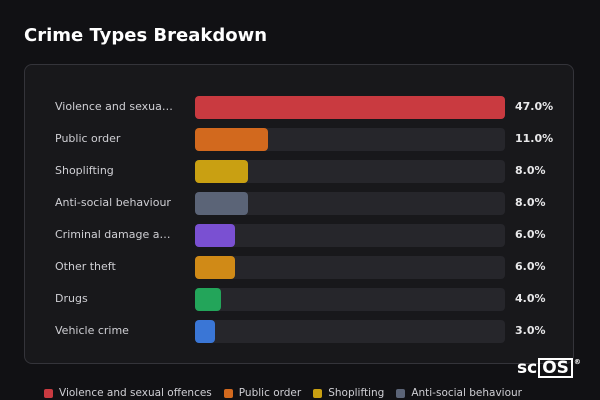 The width and height of the screenshot is (600, 400). I want to click on legend-label: Violence and sexual offences, so click(135, 393).